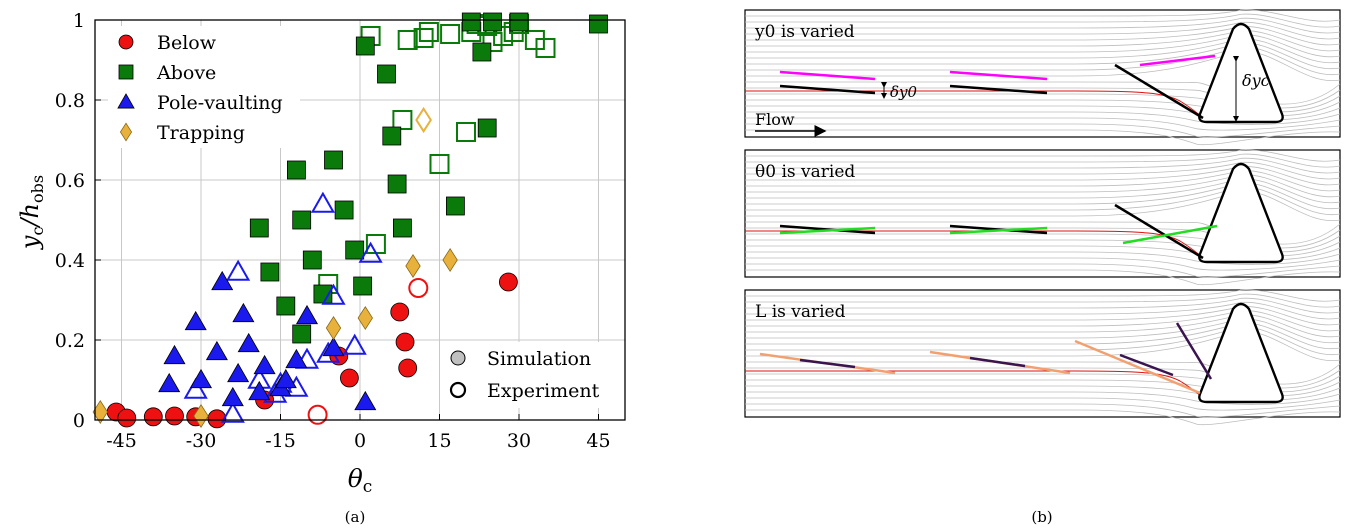 Image resolution: width=1345 pixels, height=529 pixels. What do you see at coordinates (360, 480) in the screenshot?
I see `x-axis-label: θc` at bounding box center [360, 480].